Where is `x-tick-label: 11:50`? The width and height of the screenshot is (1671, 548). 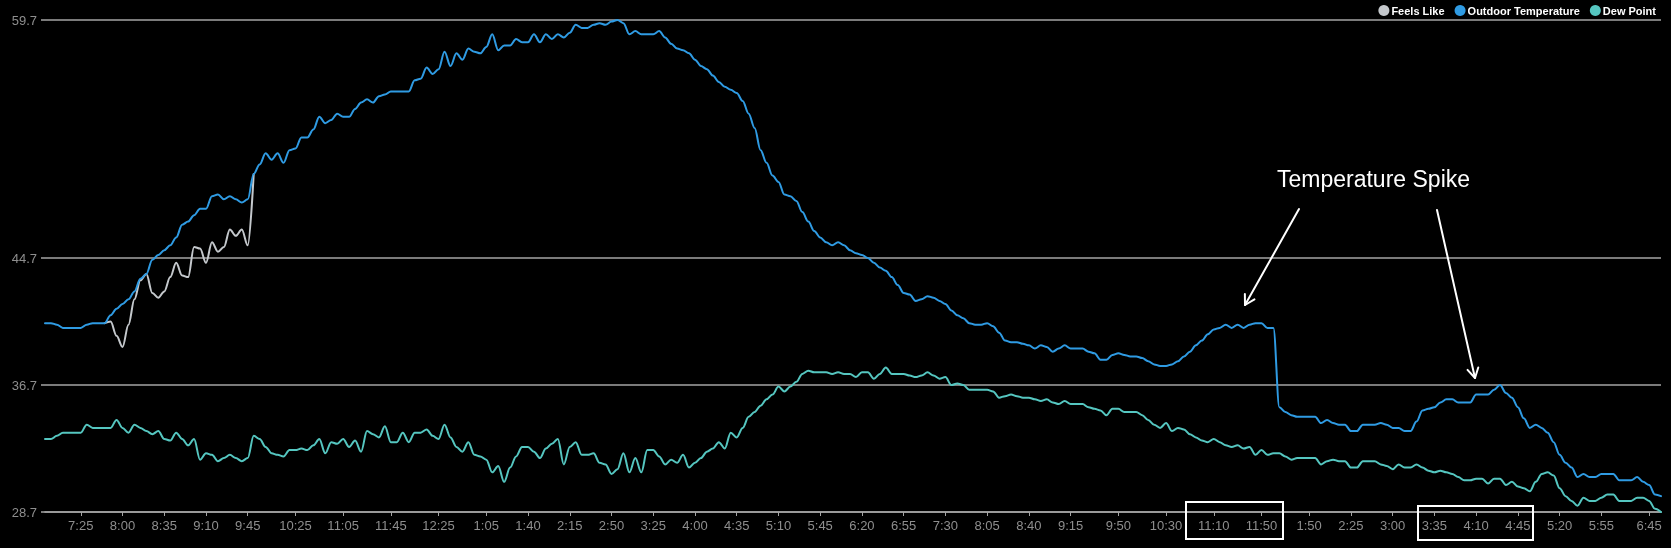
x-tick-label: 11:50 is located at coordinates (1261, 525).